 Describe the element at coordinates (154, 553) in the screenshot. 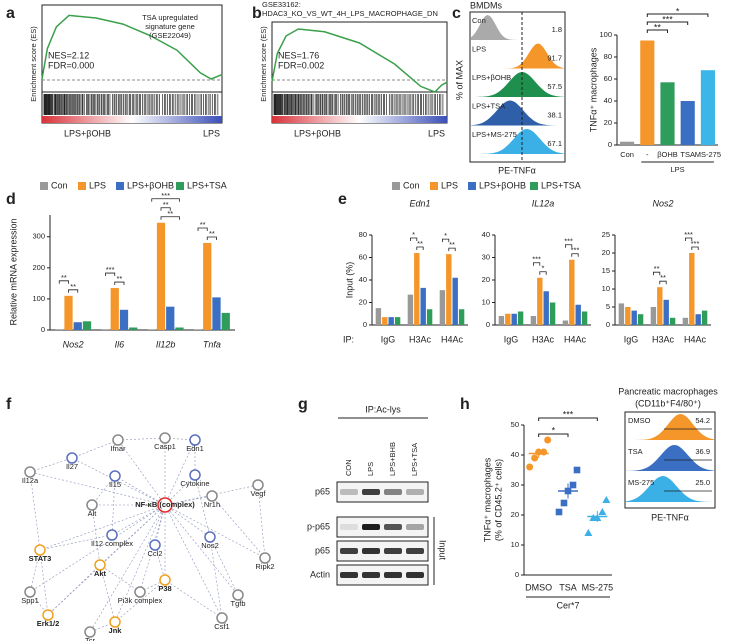

I see `node-label: Ccl2` at that location.